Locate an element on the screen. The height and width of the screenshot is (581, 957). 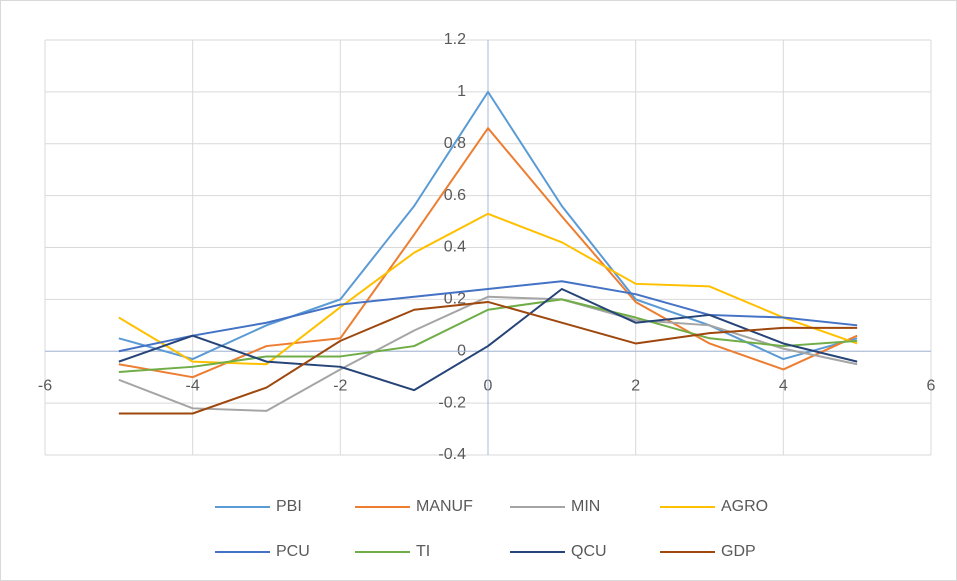
x-tick-label: 6 is located at coordinates (931, 385).